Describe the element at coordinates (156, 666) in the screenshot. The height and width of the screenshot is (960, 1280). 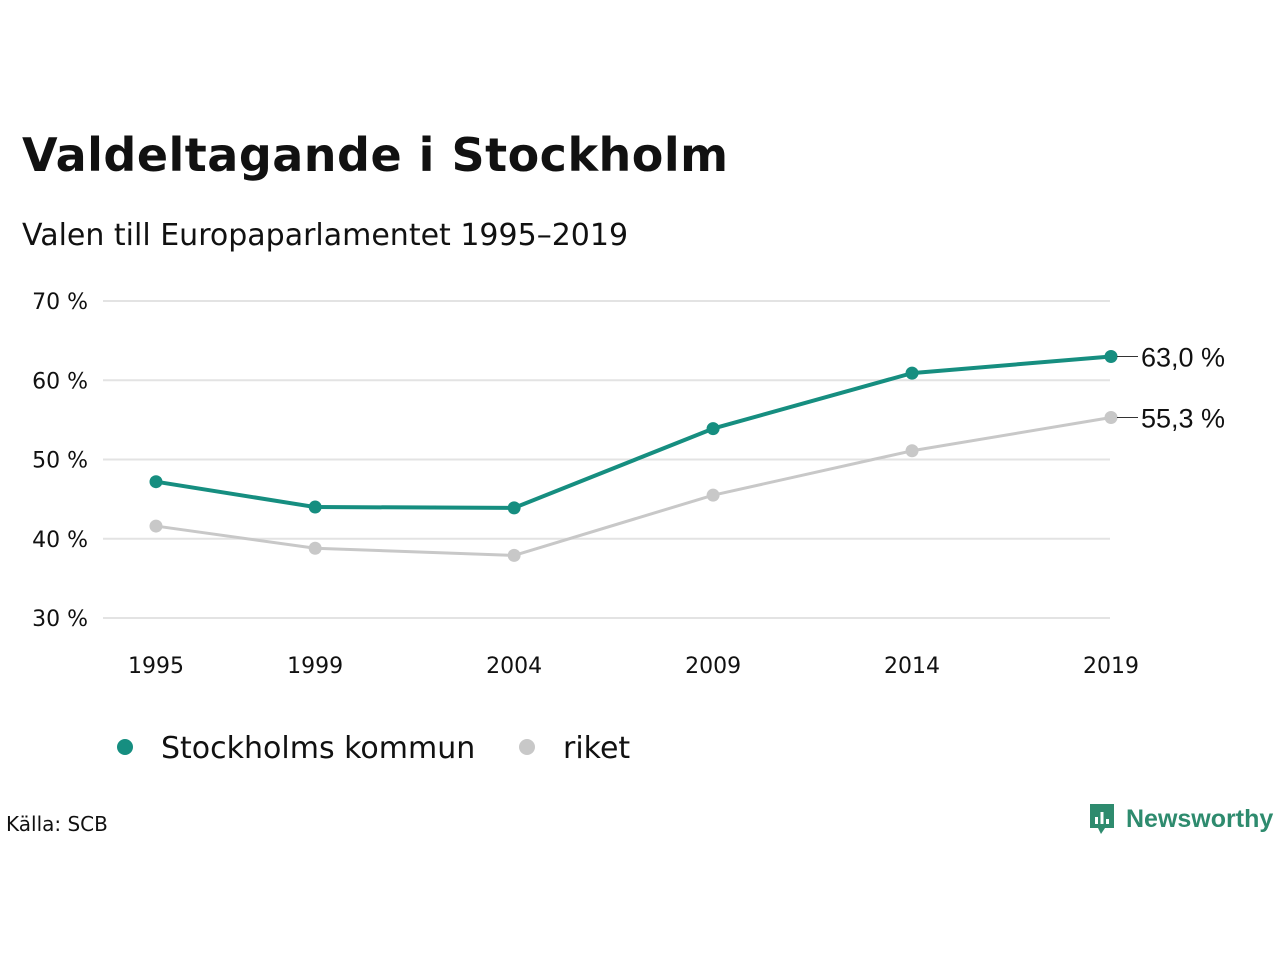
I see `x-tick-label: 1995` at that location.